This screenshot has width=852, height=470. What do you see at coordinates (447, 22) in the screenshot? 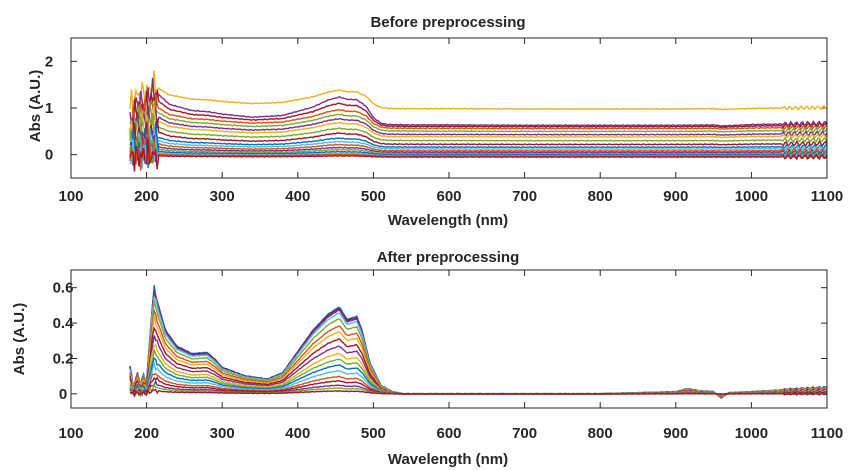
I see `chart-title: Before preprocessing` at bounding box center [447, 22].